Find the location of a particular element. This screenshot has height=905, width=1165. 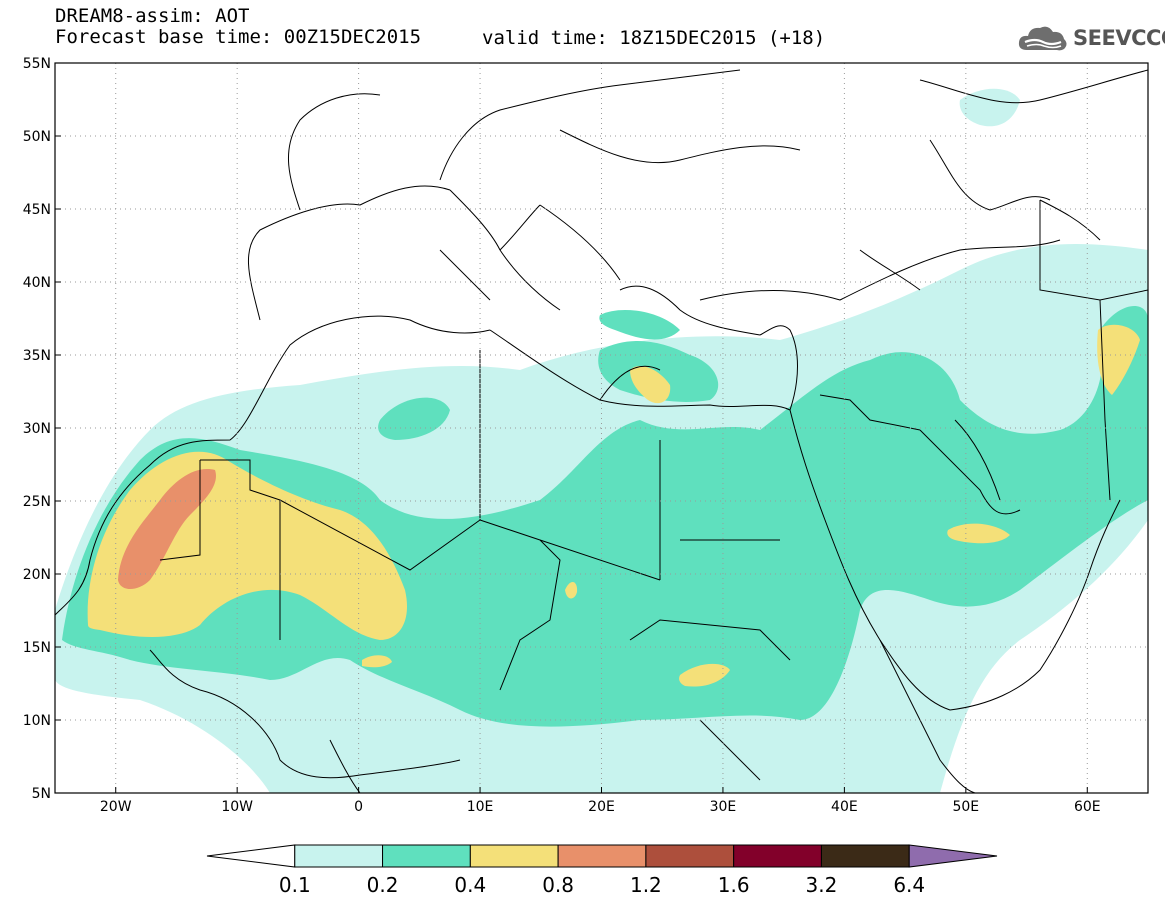

lon-tick-label: 10E is located at coordinates (480, 807).